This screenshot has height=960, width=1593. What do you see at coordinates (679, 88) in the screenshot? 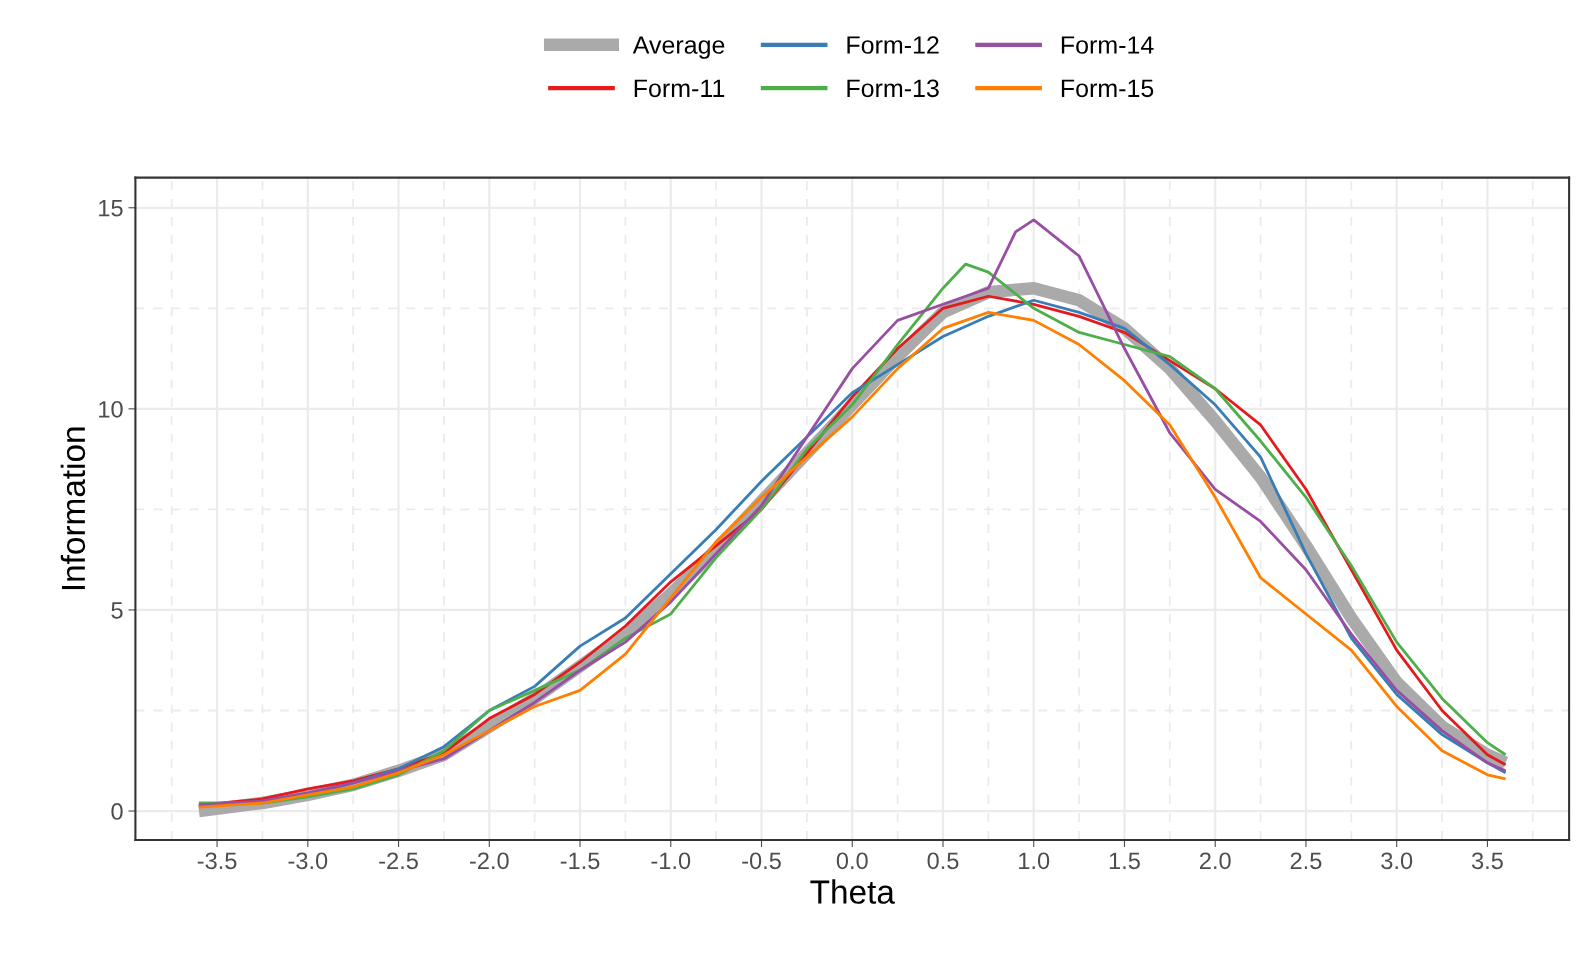
I see `legend-label: Form-11` at bounding box center [679, 88].